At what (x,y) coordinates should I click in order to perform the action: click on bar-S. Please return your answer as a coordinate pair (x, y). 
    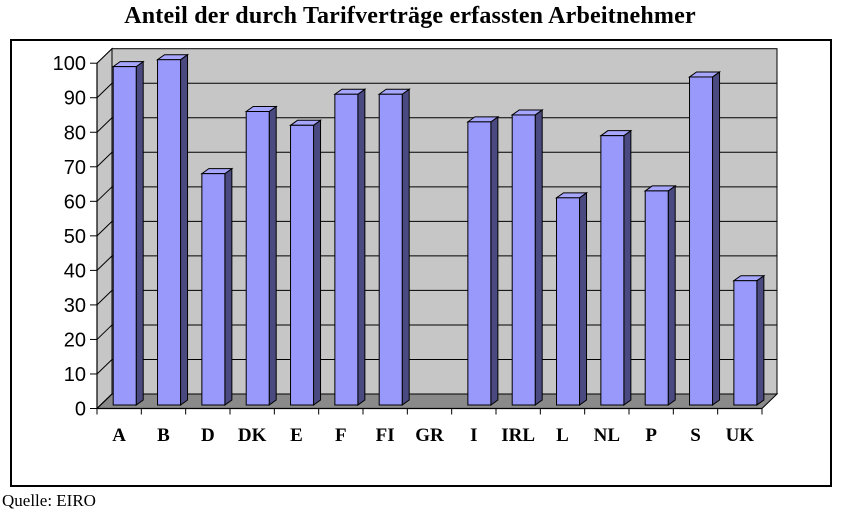
    Looking at the image, I should click on (704, 238).